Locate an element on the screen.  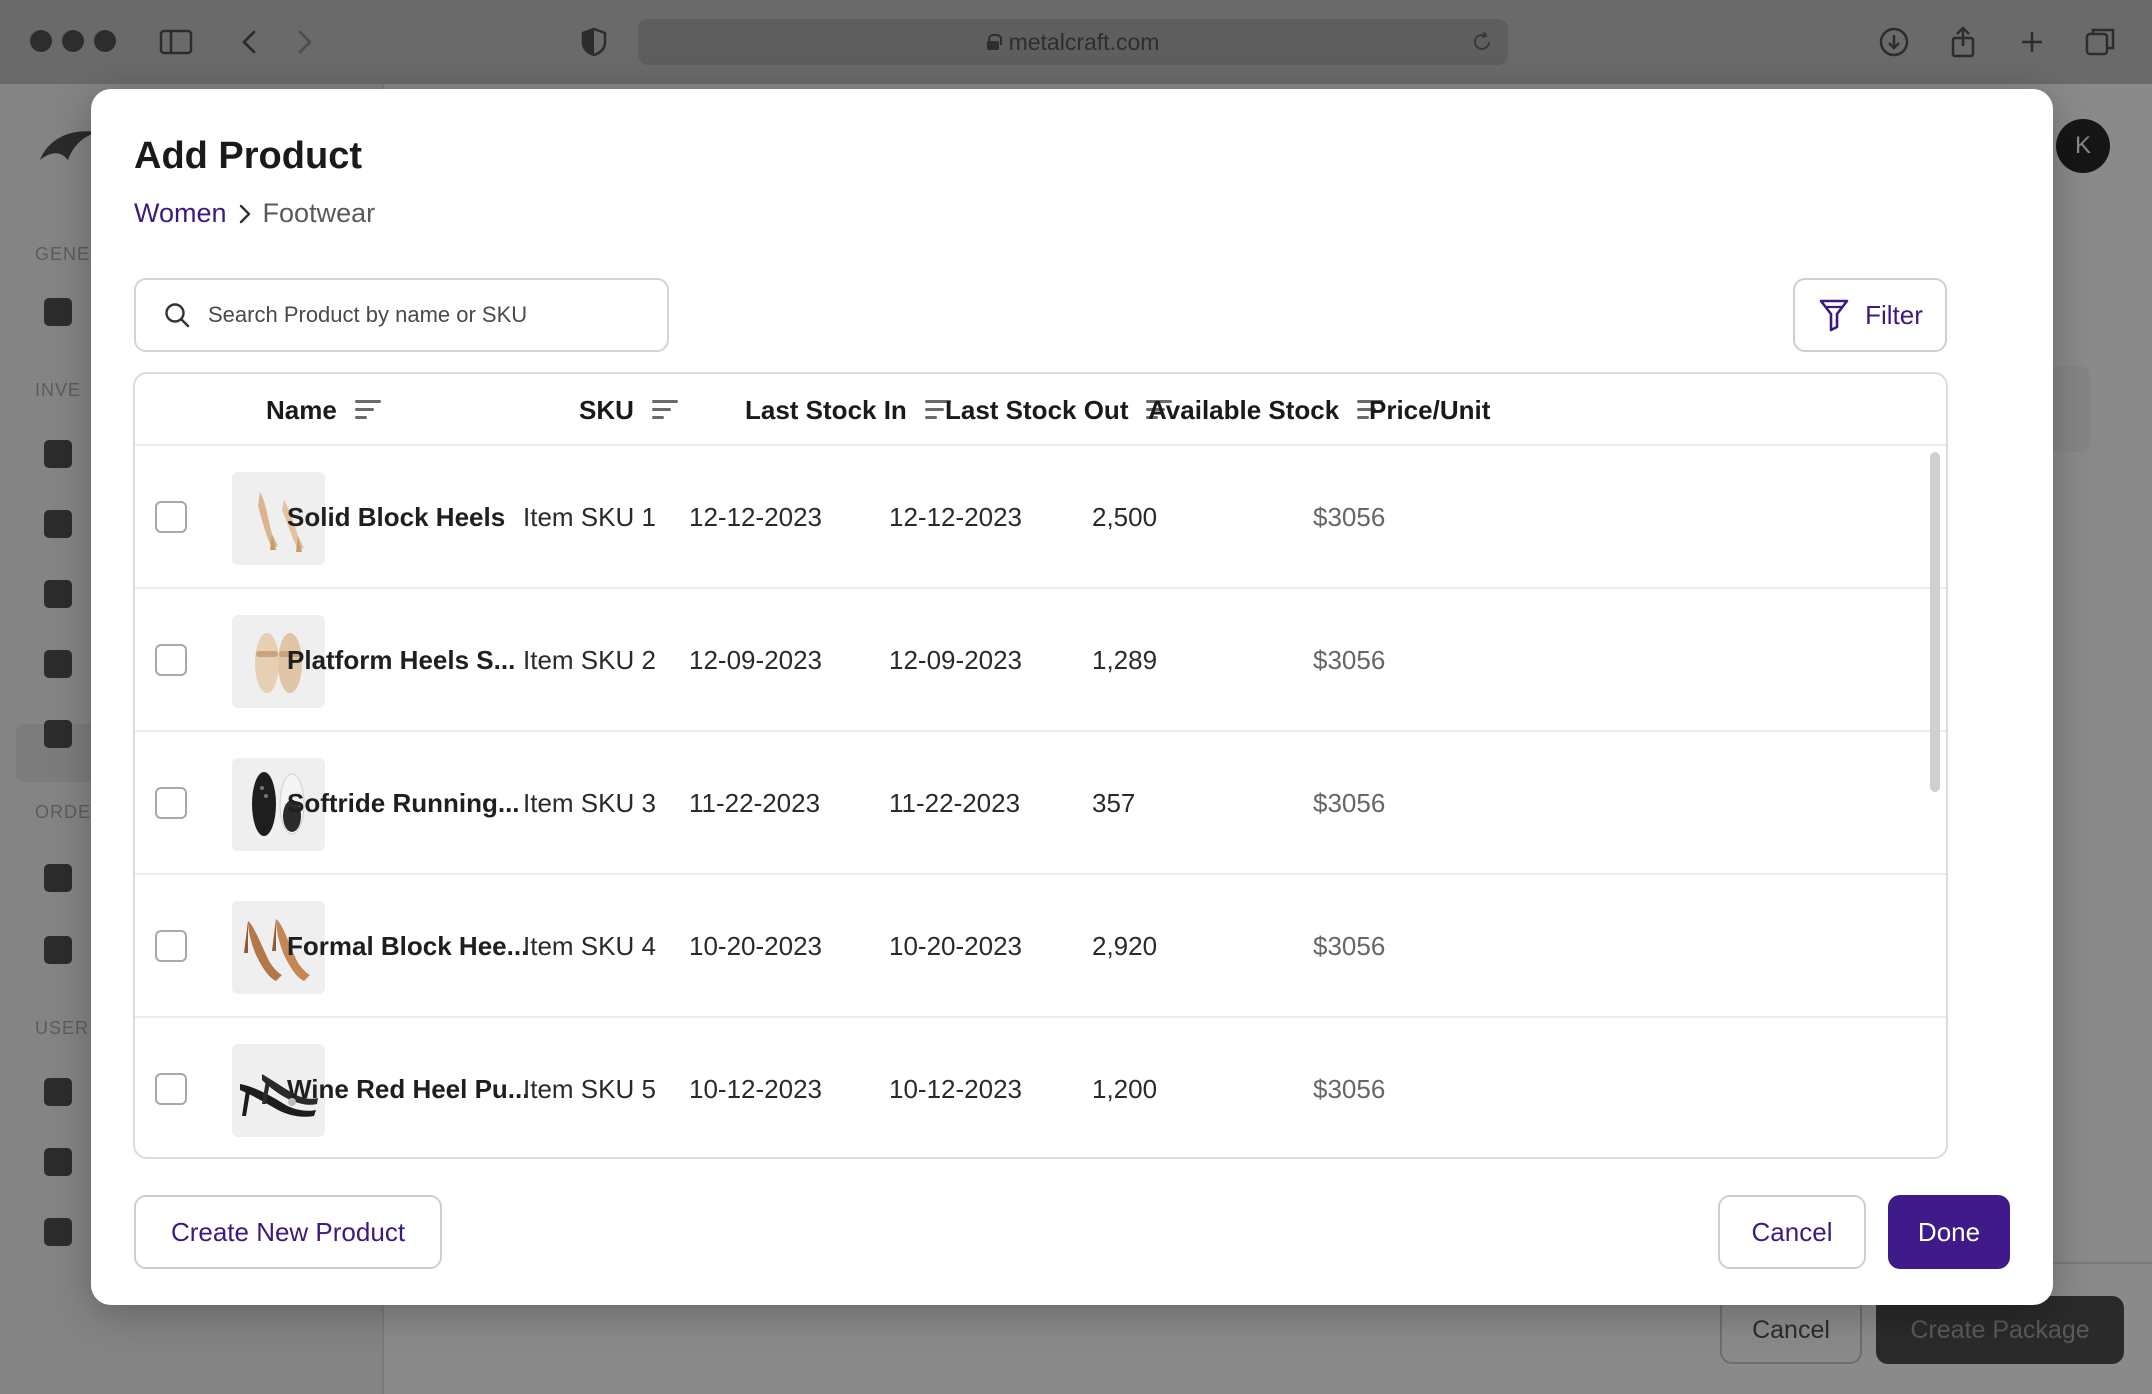
column-last-stock-in: Last Stock In is located at coordinates (849, 410).